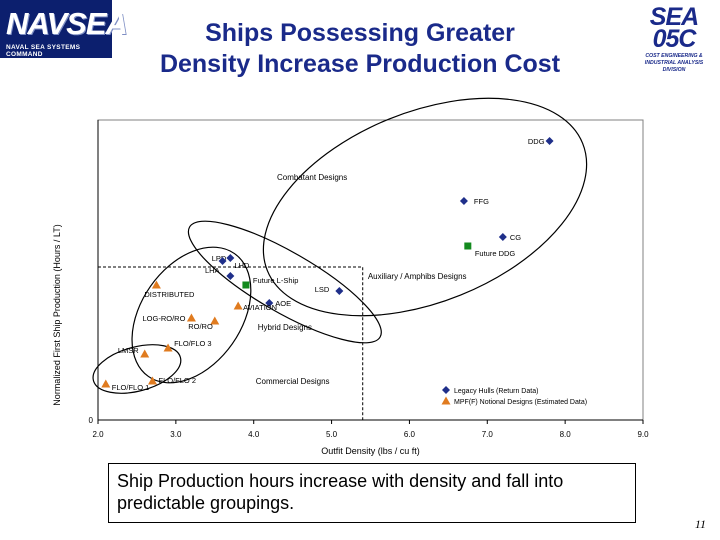  What do you see at coordinates (549, 141) in the screenshot?
I see `point-ddg` at bounding box center [549, 141].